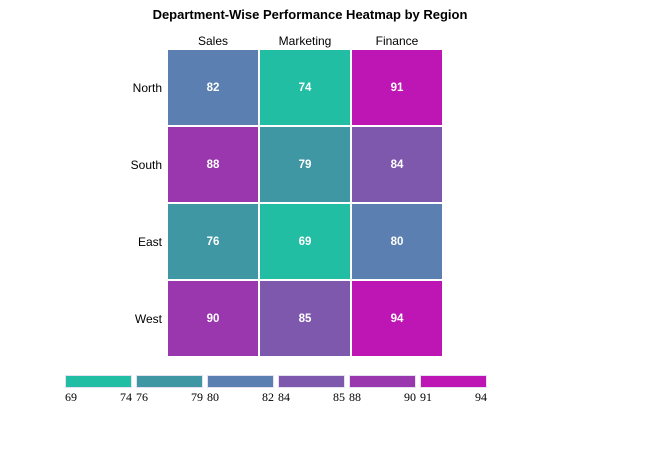 The height and width of the screenshot is (460, 650). I want to click on legend-min-label: 80, so click(213, 397).